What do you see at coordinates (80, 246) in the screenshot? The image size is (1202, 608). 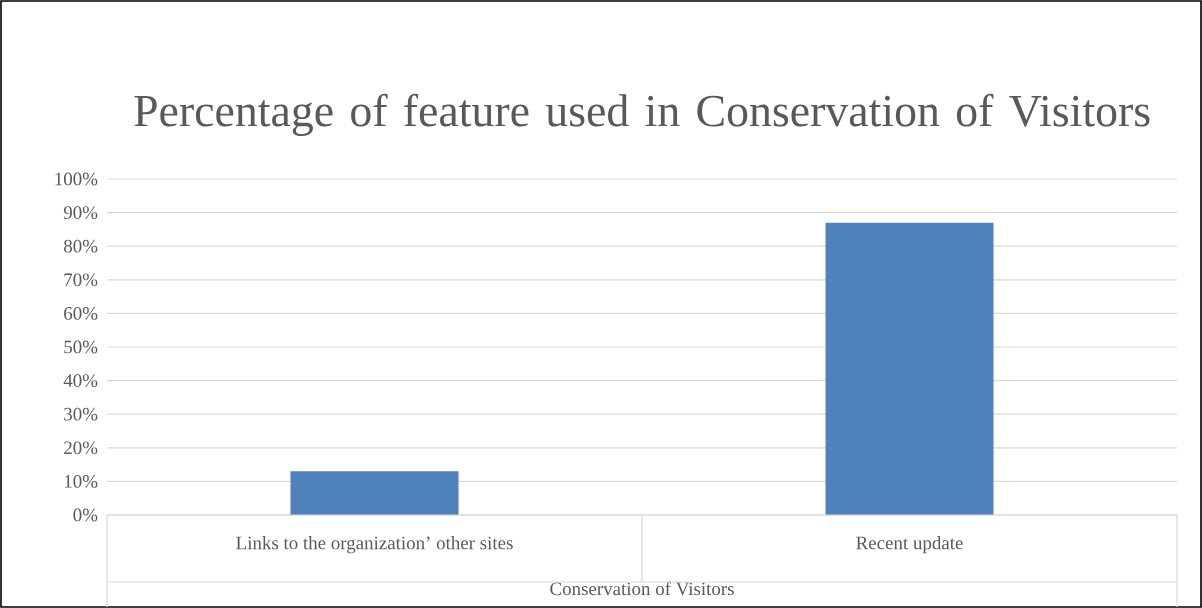 I see `y-tick-label: 80%` at bounding box center [80, 246].